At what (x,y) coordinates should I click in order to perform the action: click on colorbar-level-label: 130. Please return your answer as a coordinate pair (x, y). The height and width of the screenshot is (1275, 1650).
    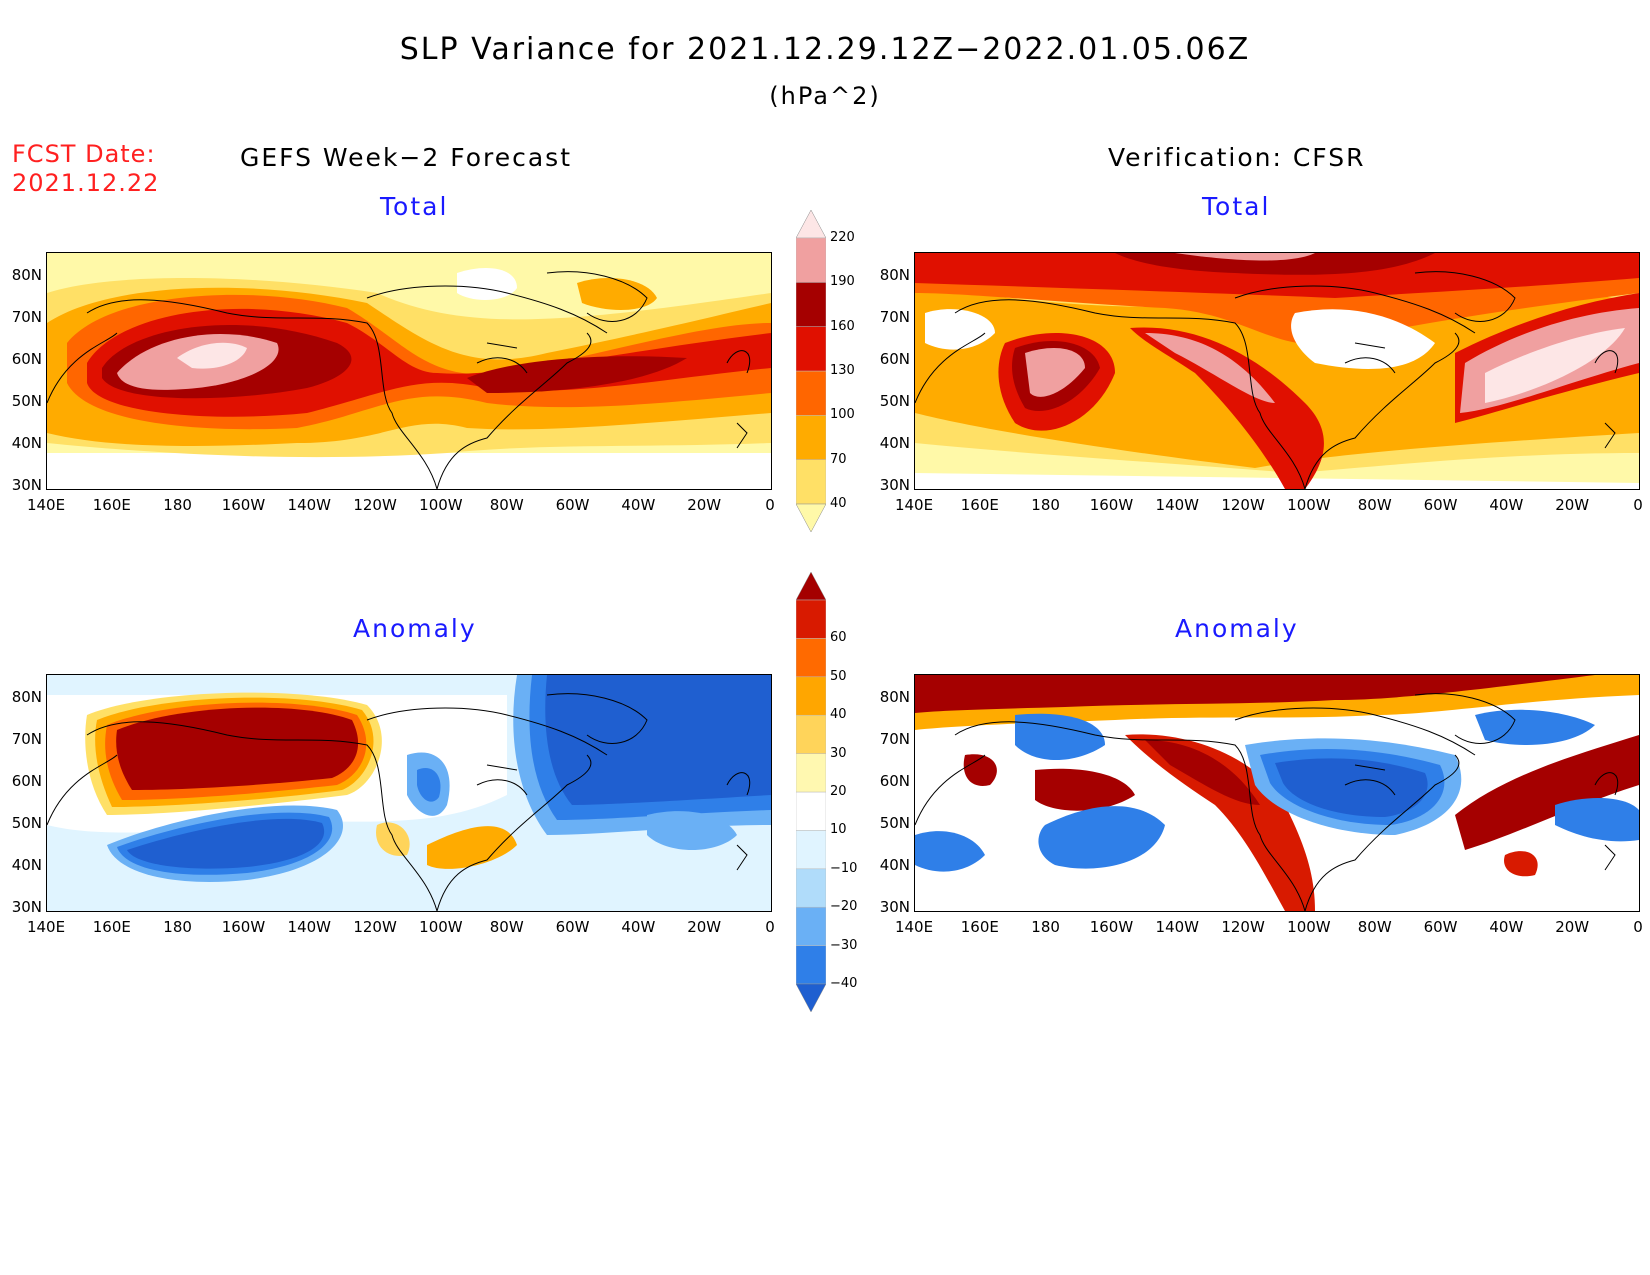
    Looking at the image, I should click on (842, 370).